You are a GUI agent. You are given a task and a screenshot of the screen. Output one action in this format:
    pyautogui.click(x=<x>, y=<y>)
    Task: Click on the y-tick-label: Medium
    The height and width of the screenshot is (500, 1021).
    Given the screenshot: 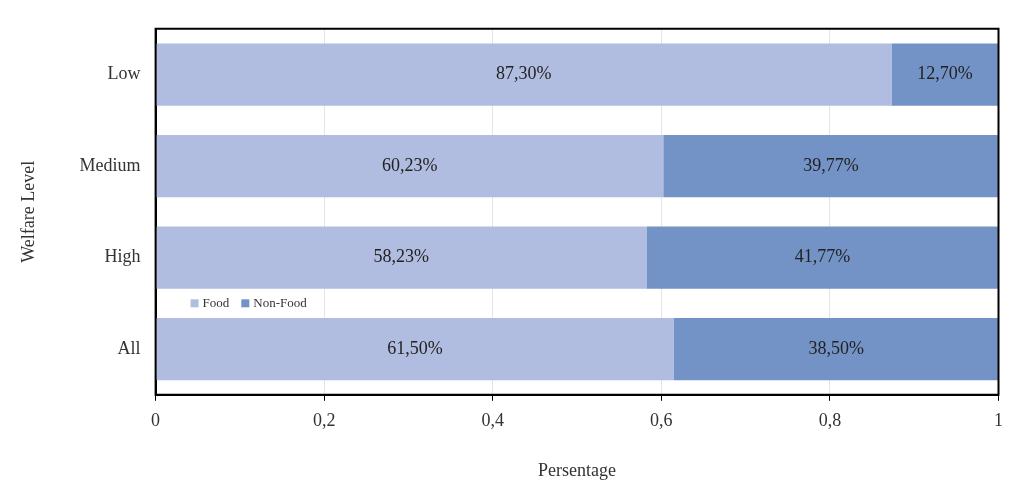 What is the action you would take?
    pyautogui.click(x=110, y=164)
    